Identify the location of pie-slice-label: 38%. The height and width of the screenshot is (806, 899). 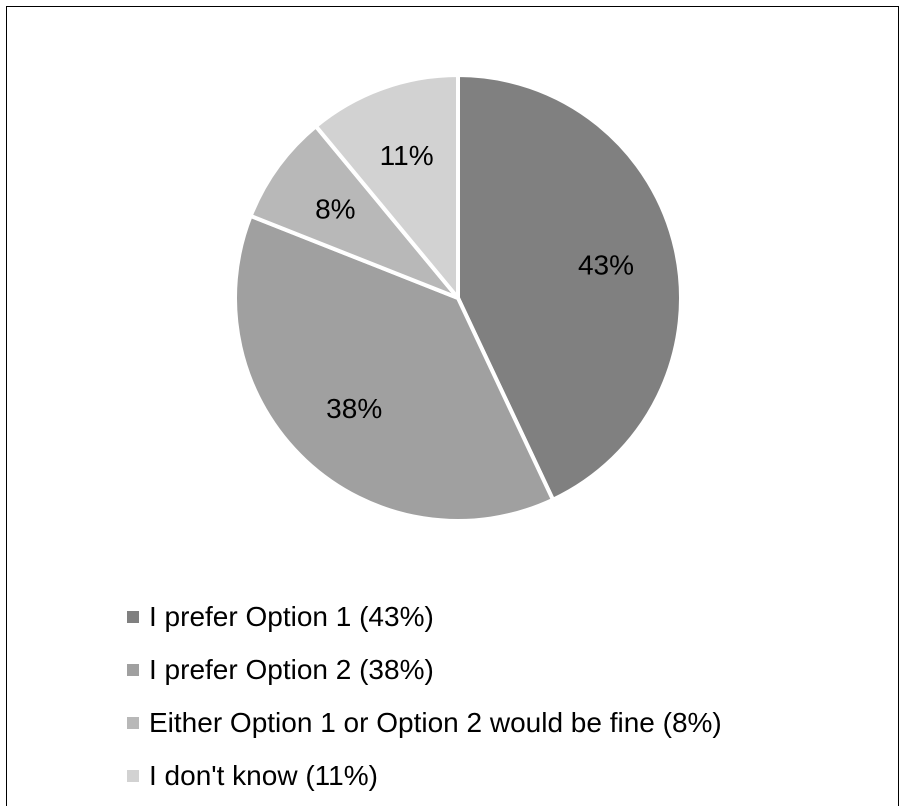
(354, 408).